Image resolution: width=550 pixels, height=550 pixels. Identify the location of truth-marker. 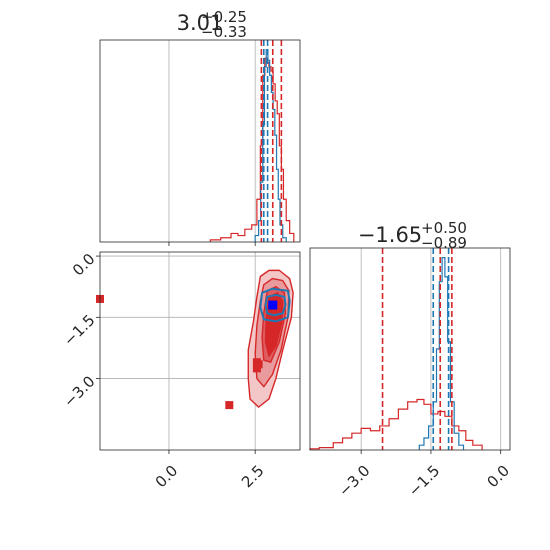
(273, 305).